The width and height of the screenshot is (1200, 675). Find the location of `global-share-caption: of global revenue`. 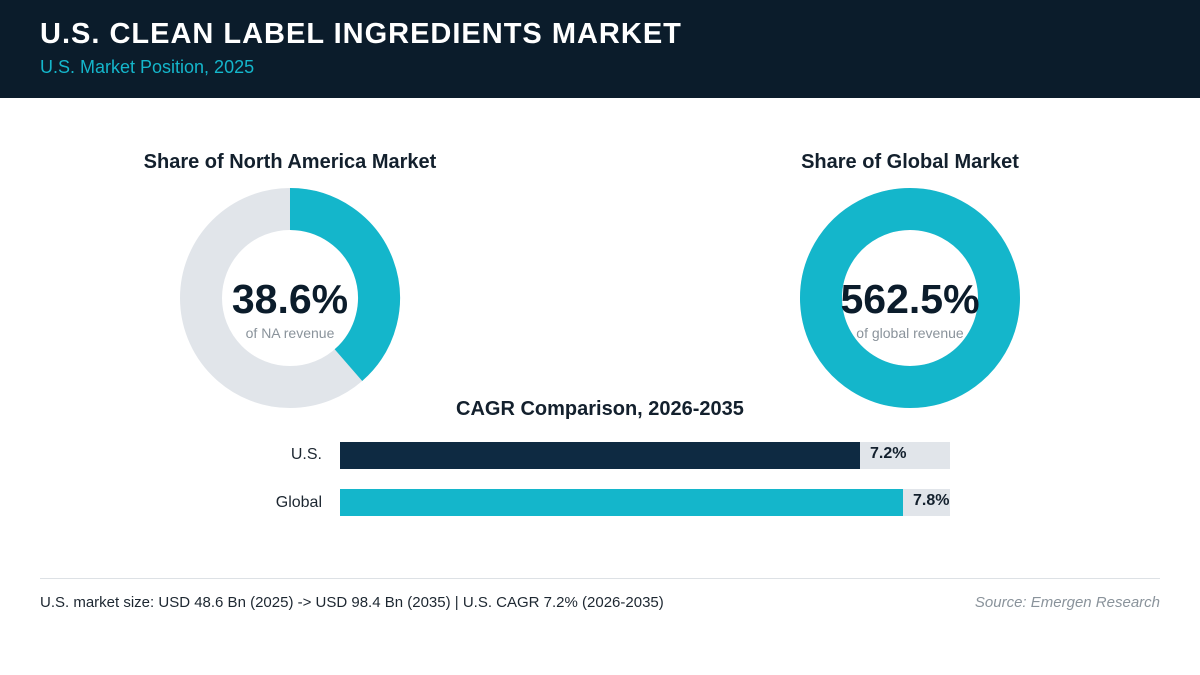

global-share-caption: of global revenue is located at coordinates (910, 333).